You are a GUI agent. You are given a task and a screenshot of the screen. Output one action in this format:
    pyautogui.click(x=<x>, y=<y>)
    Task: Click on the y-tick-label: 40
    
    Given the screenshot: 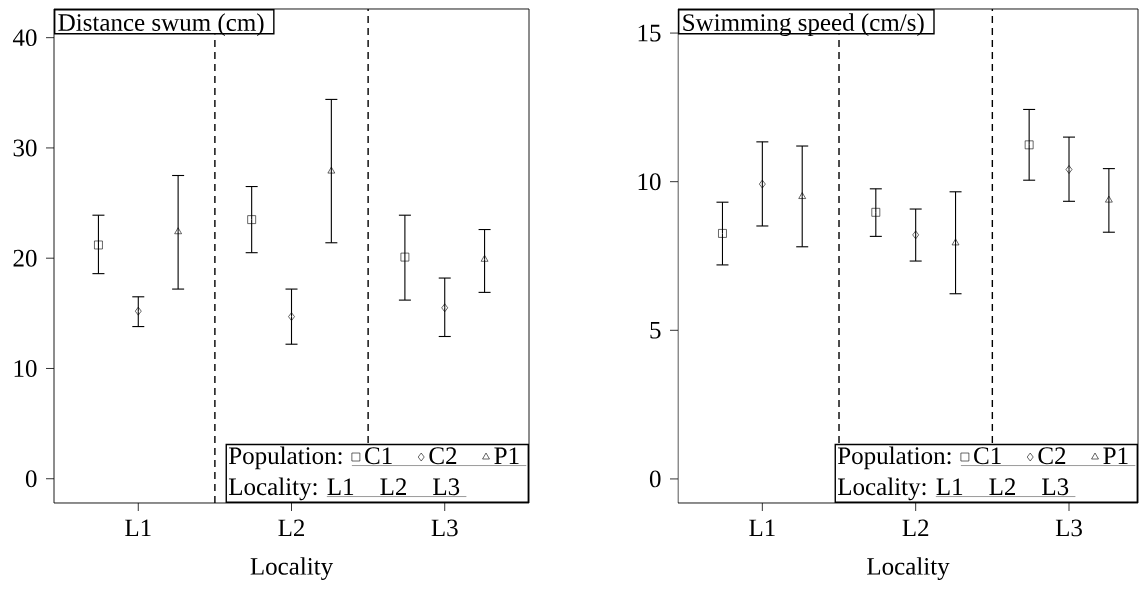 What is the action you would take?
    pyautogui.click(x=24, y=38)
    